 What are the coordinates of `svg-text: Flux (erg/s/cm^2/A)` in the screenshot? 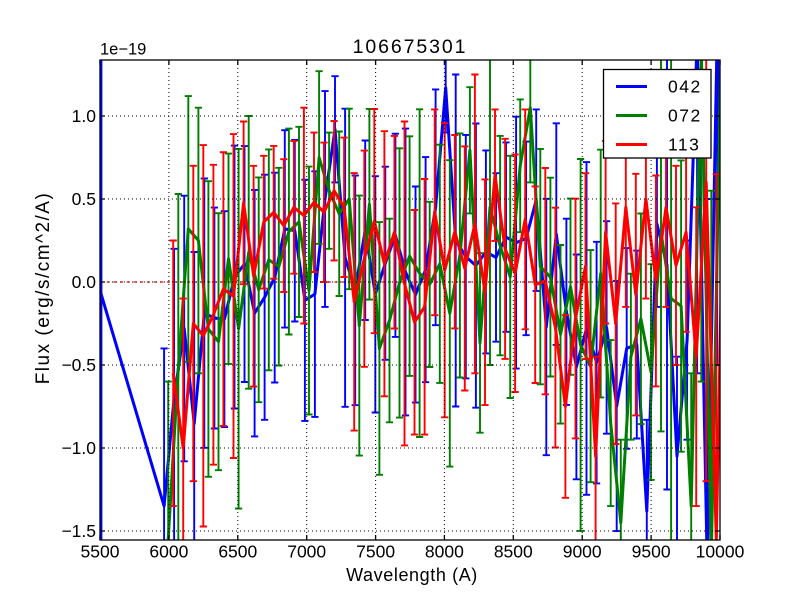 It's located at (43, 288).